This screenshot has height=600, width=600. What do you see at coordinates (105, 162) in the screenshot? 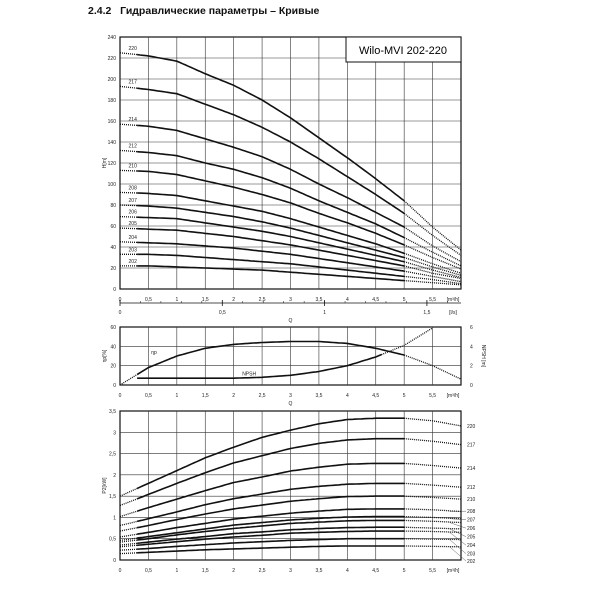
I see `y-axis-label: H[m]` at bounding box center [105, 162].